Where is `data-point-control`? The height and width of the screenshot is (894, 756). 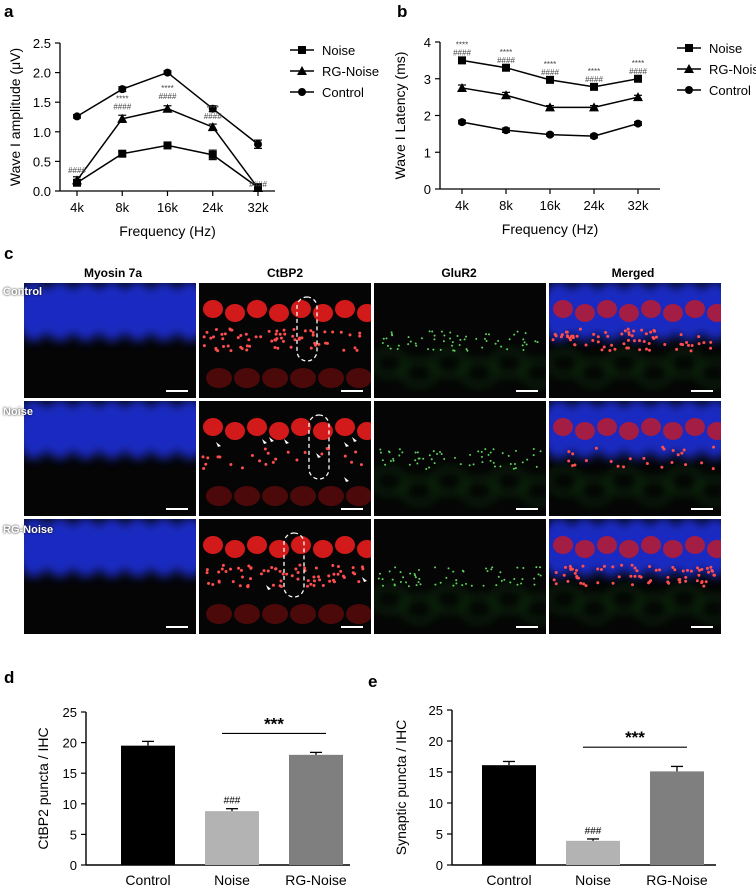 data-point-control is located at coordinates (212, 108).